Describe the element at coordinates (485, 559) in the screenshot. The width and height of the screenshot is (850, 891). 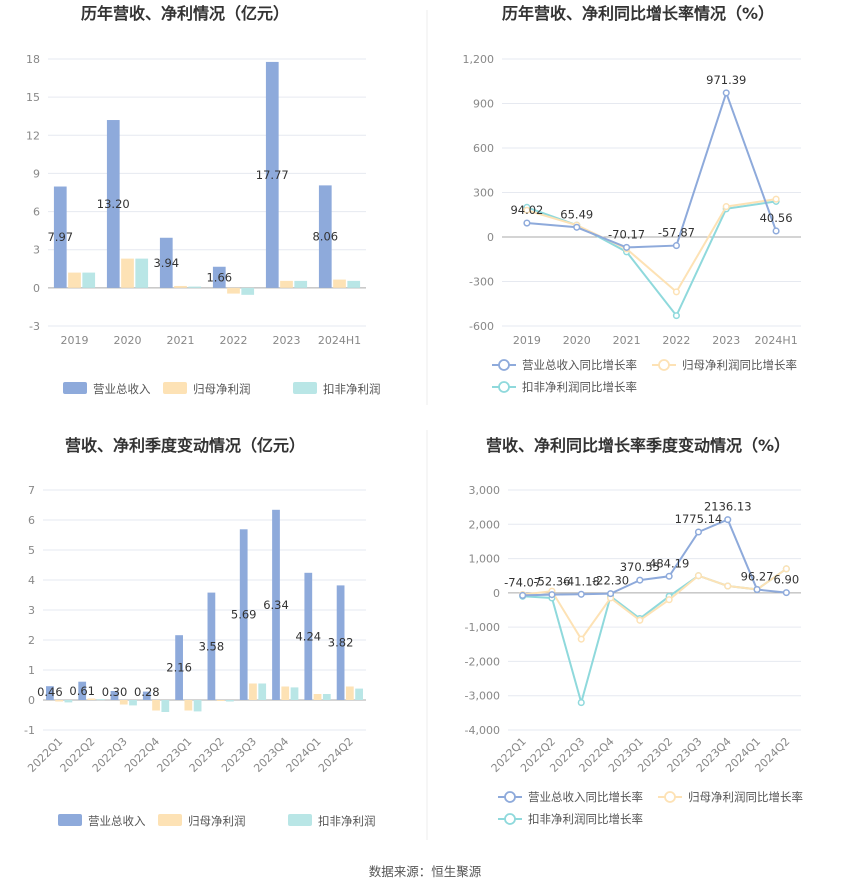
I see `y-tick-label: 1,000` at that location.